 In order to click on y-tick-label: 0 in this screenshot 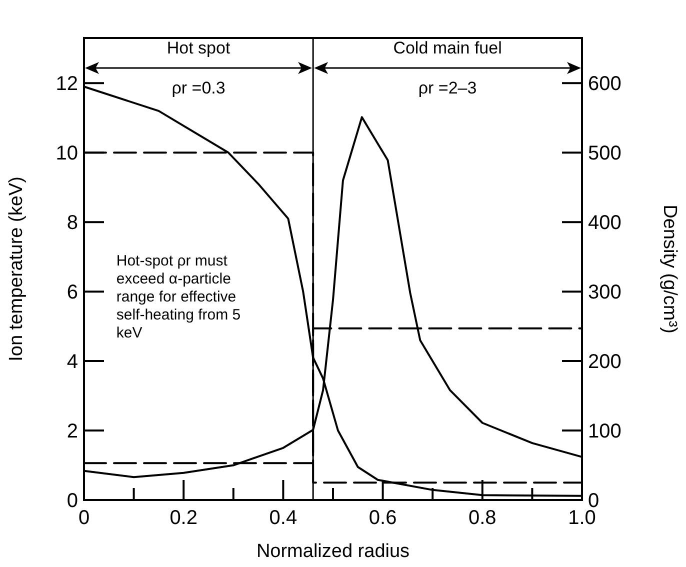, I will do `click(72, 501)`.